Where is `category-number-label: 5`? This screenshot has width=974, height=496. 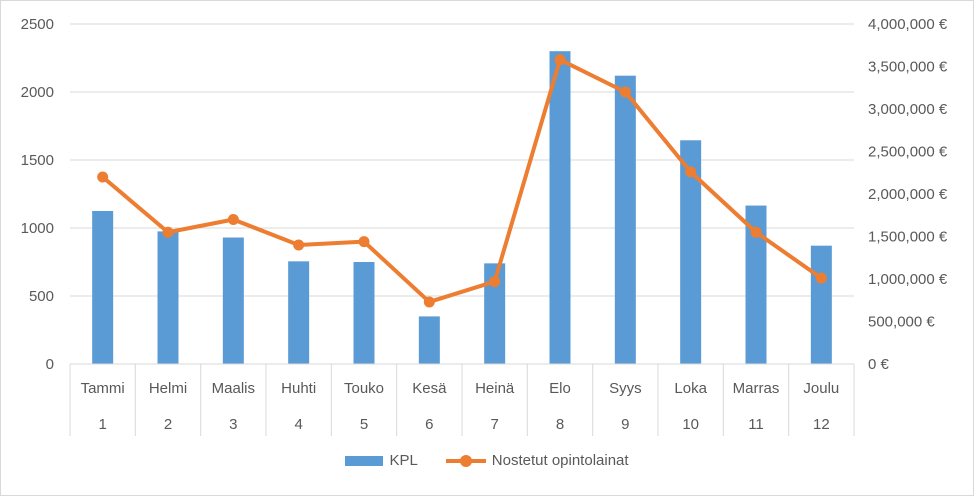 category-number-label: 5 is located at coordinates (364, 424).